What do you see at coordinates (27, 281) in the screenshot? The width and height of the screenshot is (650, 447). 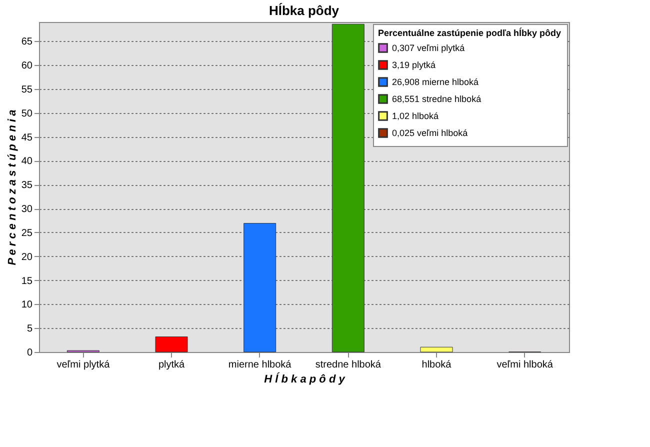 I see `y-tick-label: 15` at bounding box center [27, 281].